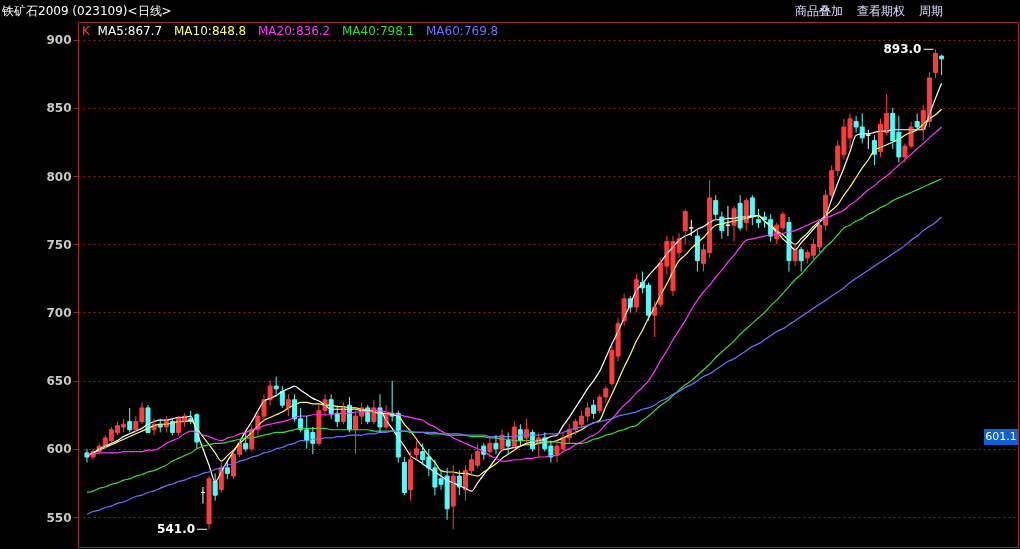 The width and height of the screenshot is (1020, 549). What do you see at coordinates (86, 31) in the screenshot?
I see `text: K` at bounding box center [86, 31].